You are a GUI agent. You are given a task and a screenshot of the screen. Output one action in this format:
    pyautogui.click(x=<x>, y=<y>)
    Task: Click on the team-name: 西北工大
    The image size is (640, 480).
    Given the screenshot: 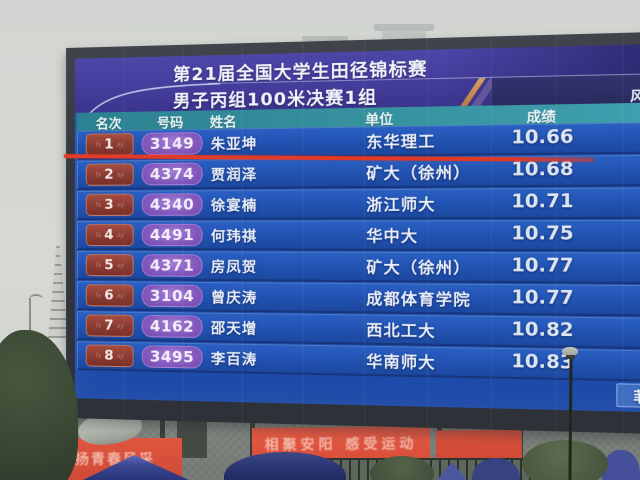 What is the action you would take?
    pyautogui.click(x=401, y=330)
    